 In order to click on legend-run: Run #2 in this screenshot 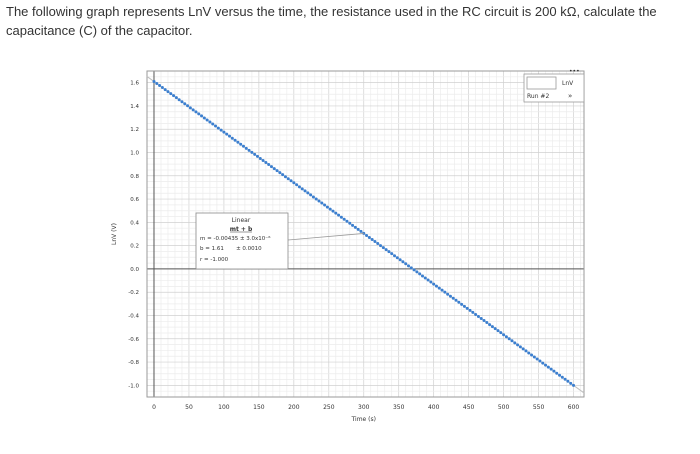, I will do `click(538, 96)`.